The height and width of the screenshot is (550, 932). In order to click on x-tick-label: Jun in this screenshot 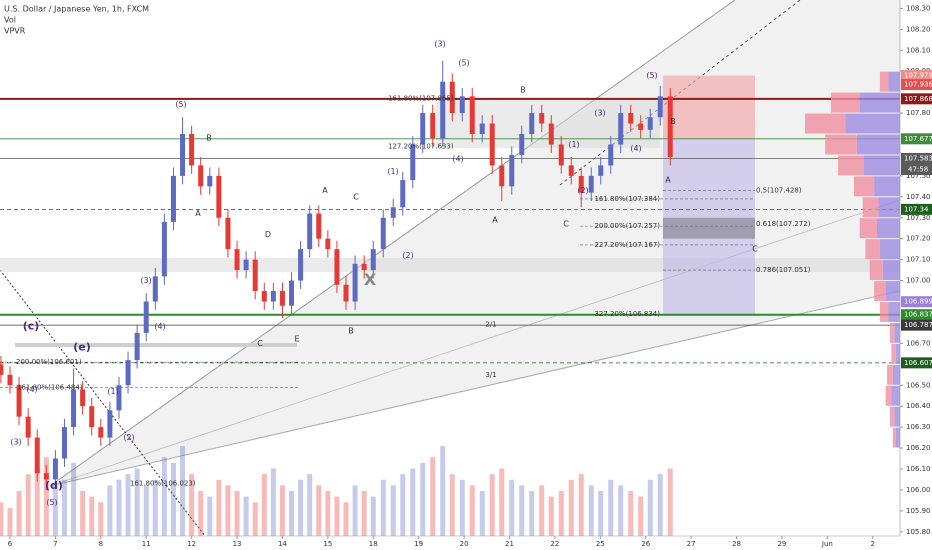, I will do `click(827, 544)`.